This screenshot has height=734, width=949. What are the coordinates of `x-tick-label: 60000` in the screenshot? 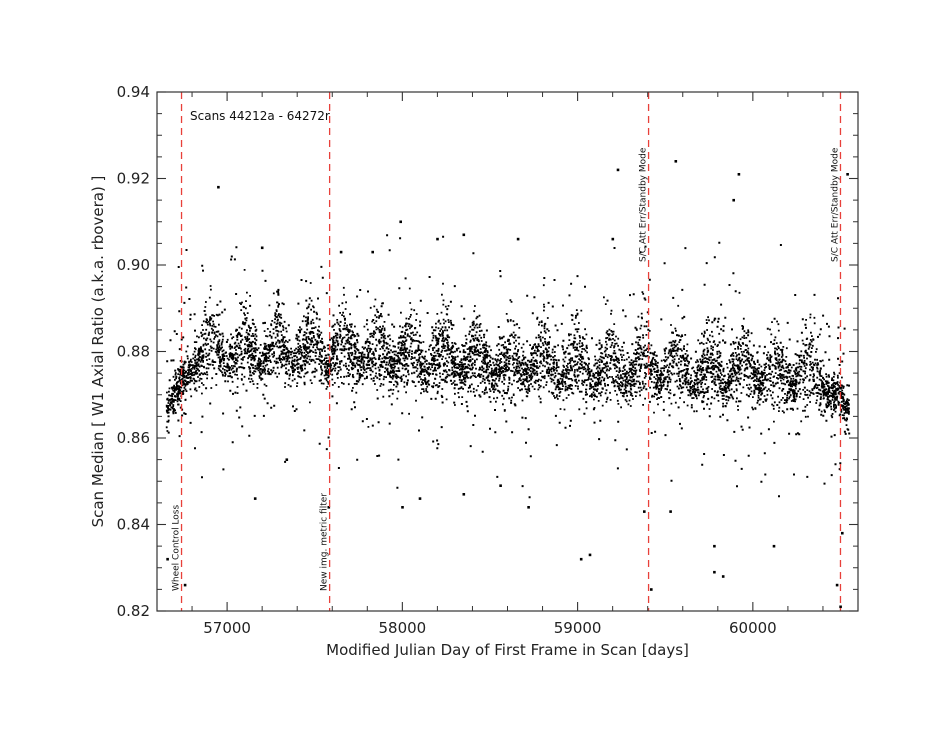 It's located at (753, 628).